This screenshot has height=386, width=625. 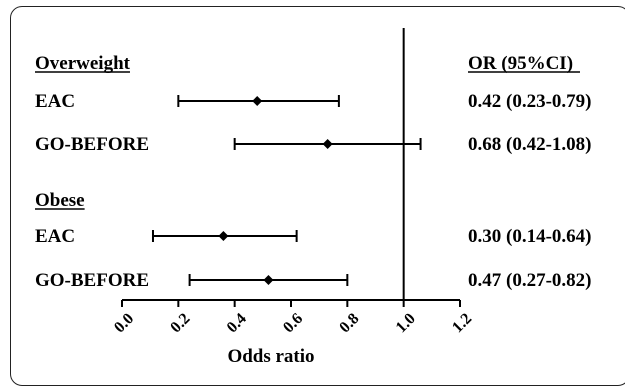 What do you see at coordinates (529, 144) in the screenshot?
I see `or-value: 0.68 (0.42-1.08)` at bounding box center [529, 144].